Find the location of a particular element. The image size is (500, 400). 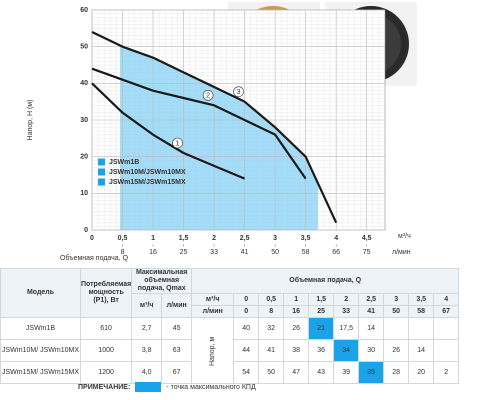

x-tick-label: 3,5 is located at coordinates (306, 238).